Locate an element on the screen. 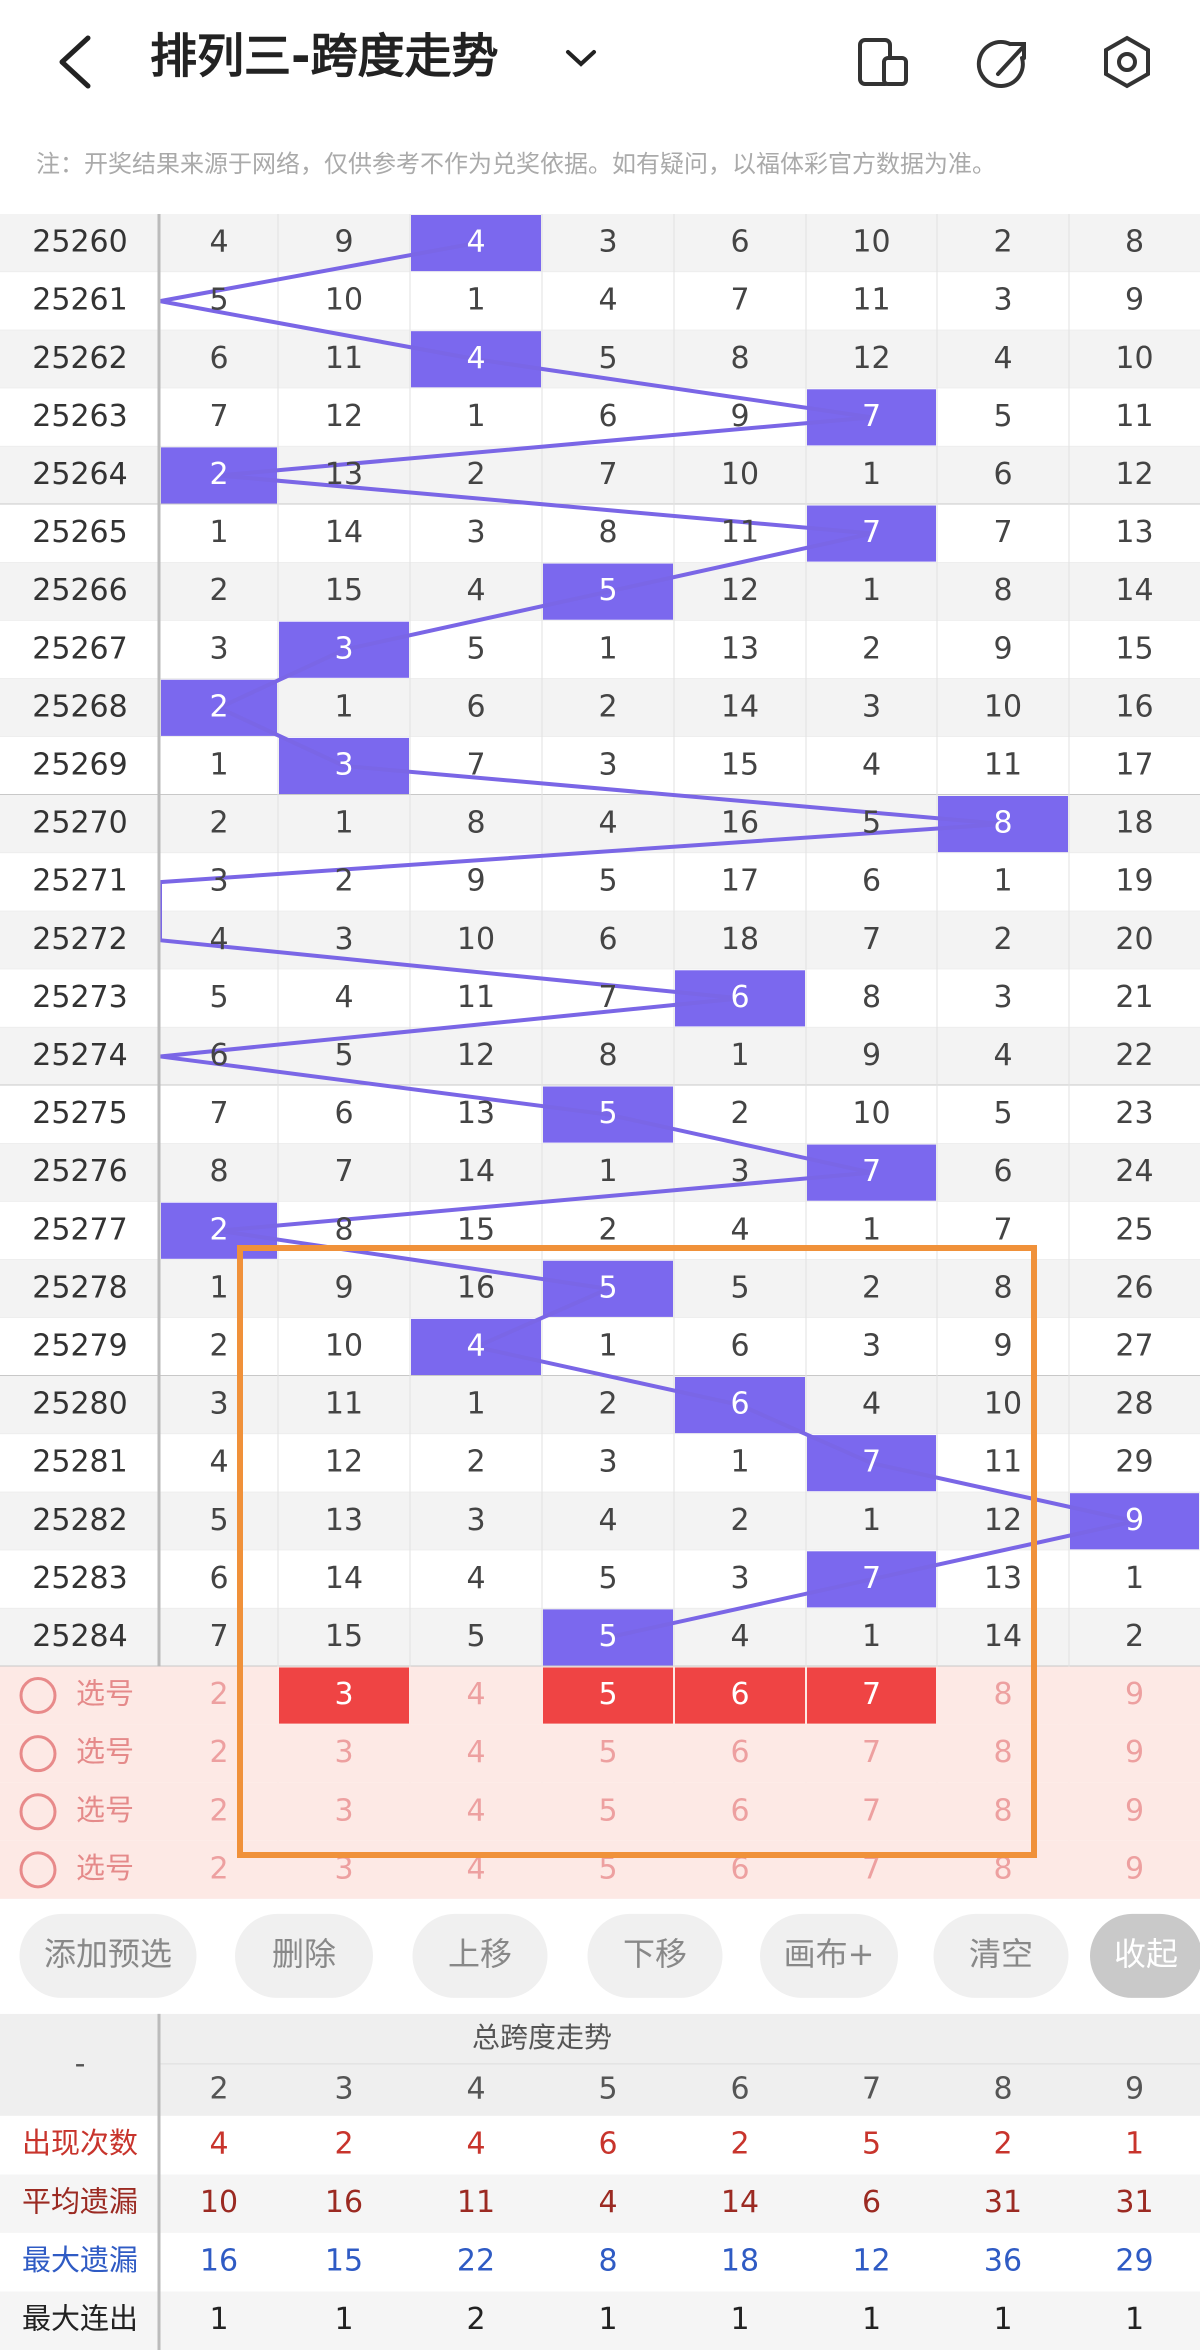  button-label: 画布+ is located at coordinates (829, 1954).